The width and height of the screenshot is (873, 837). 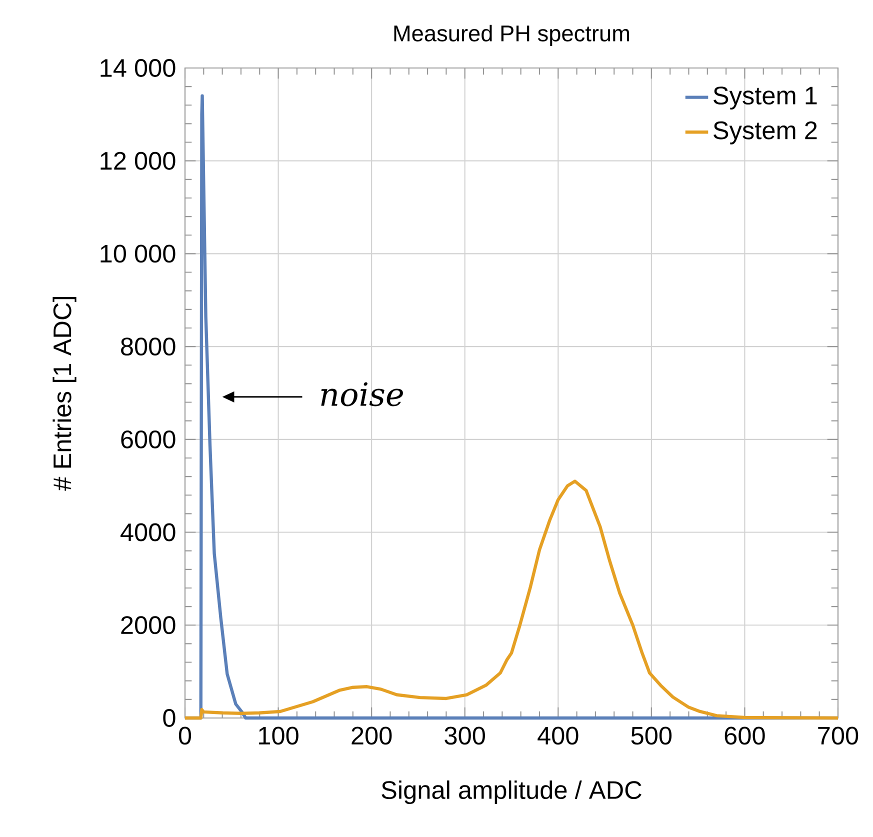 What do you see at coordinates (765, 98) in the screenshot?
I see `legend-label: System 1` at bounding box center [765, 98].